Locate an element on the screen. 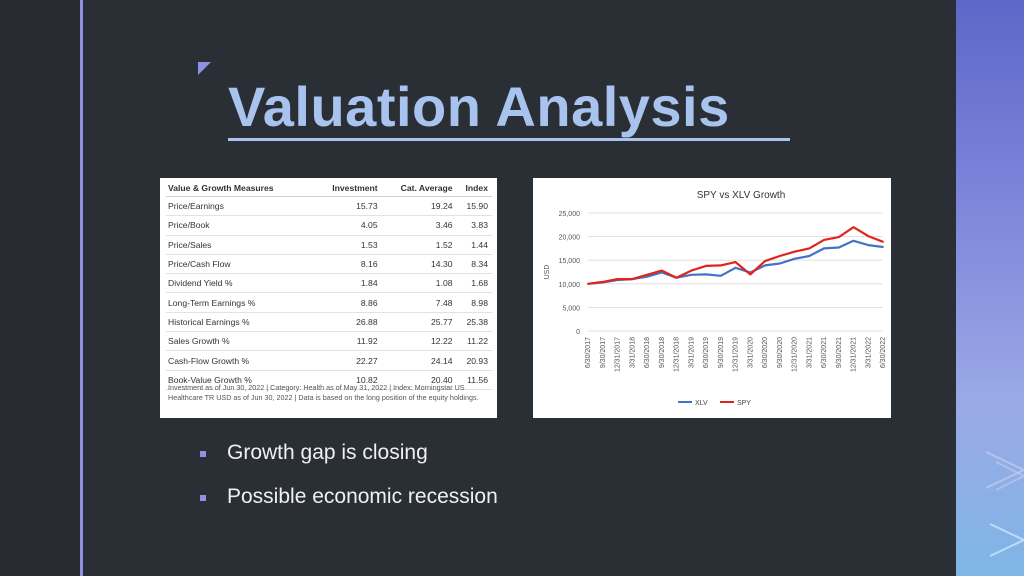 This screenshot has height=576, width=1024. table-cell: 8.34 is located at coordinates (474, 264).